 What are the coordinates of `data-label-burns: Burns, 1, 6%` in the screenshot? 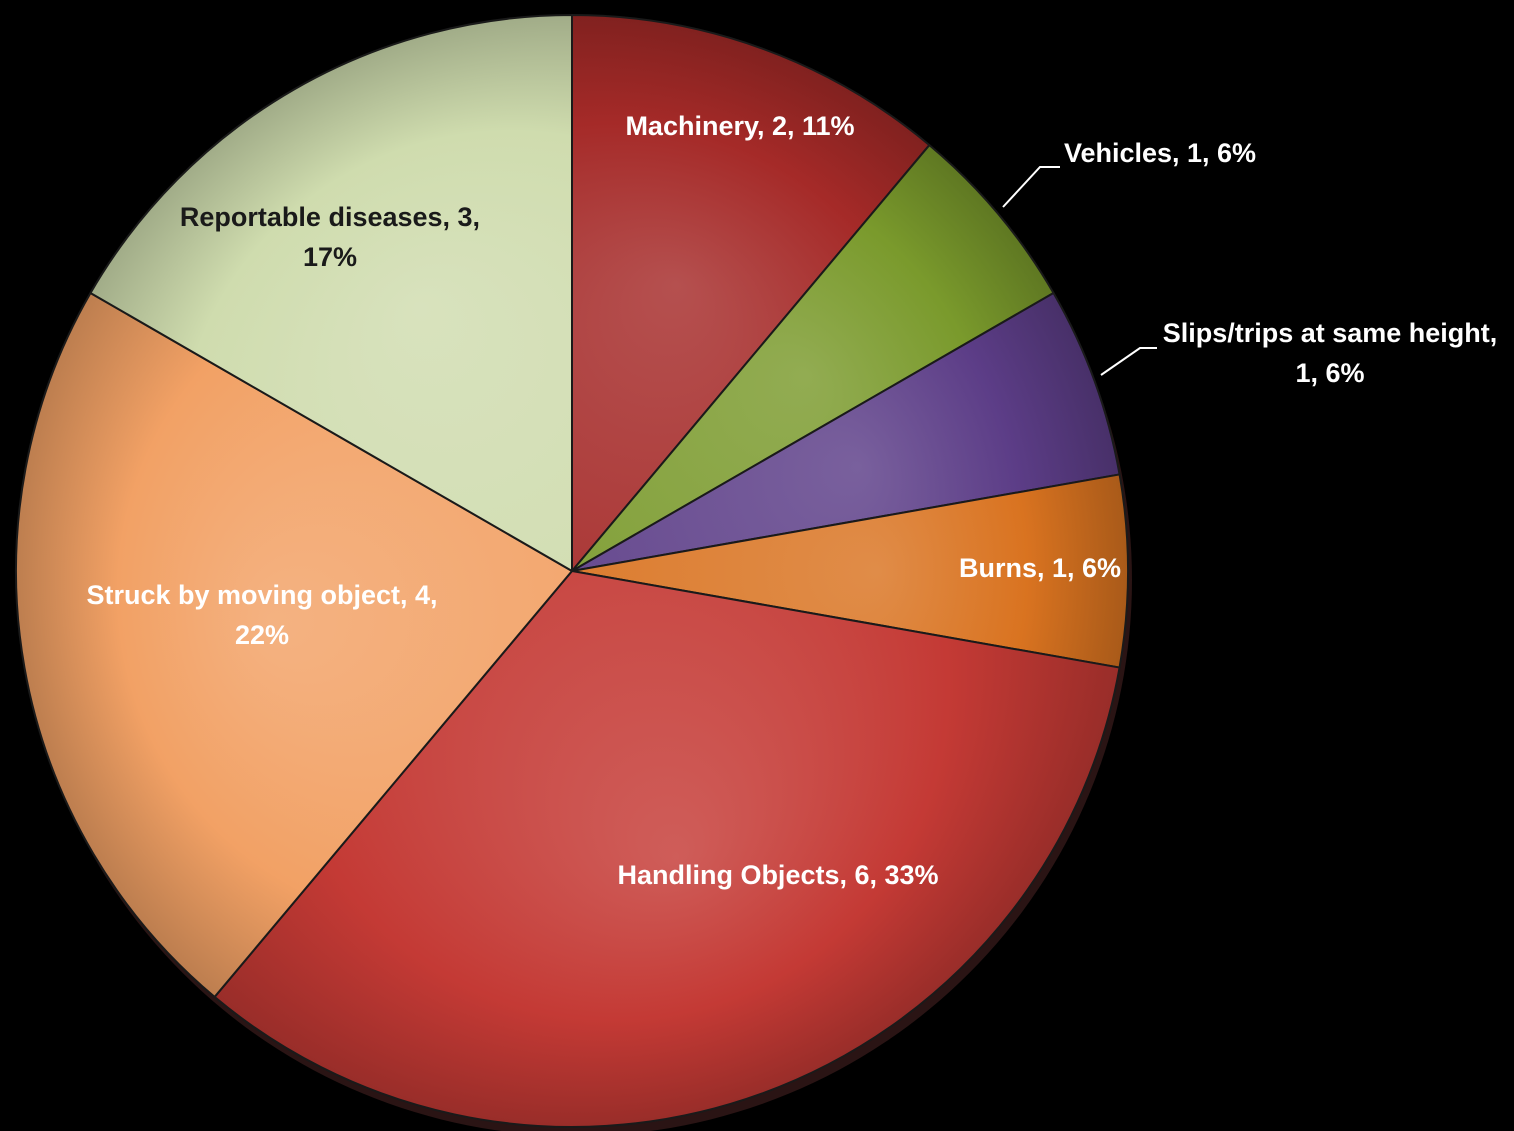 It's located at (1040, 568).